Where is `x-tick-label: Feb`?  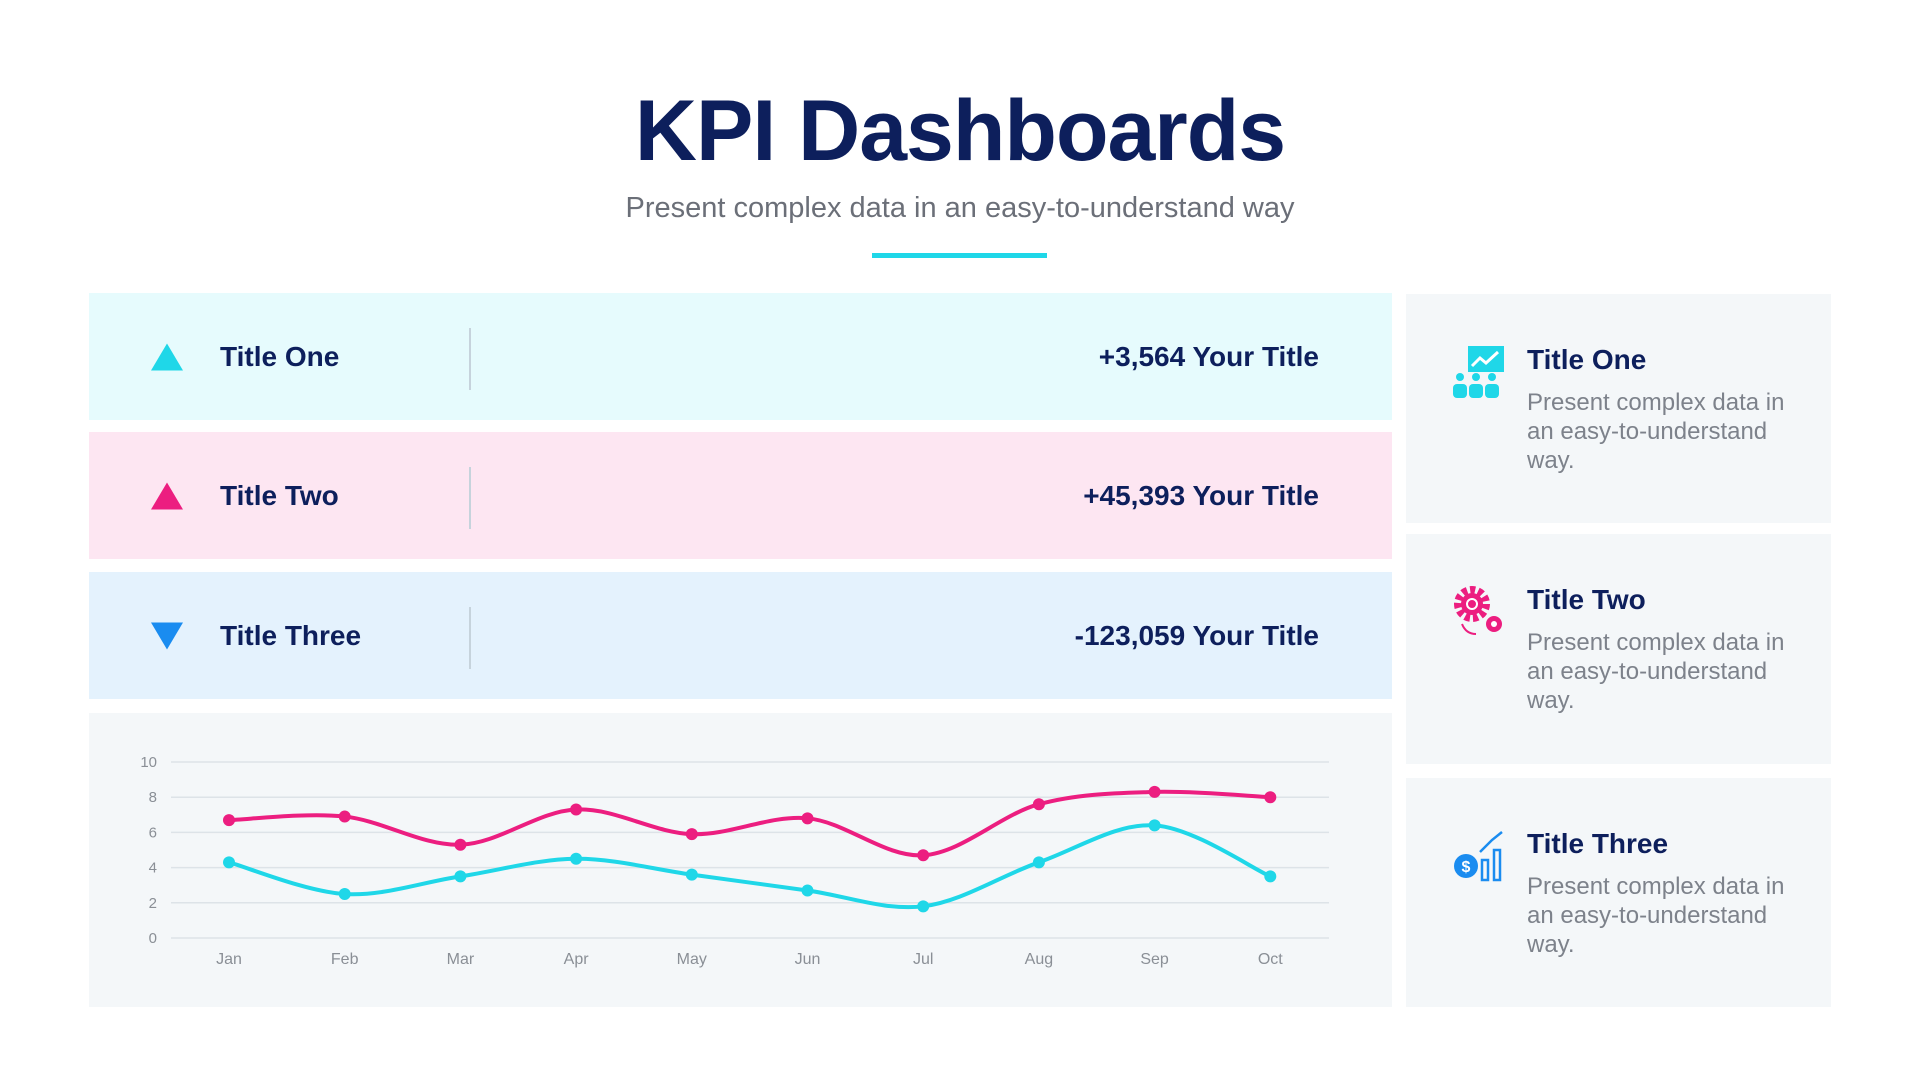
x-tick-label: Feb is located at coordinates (345, 959).